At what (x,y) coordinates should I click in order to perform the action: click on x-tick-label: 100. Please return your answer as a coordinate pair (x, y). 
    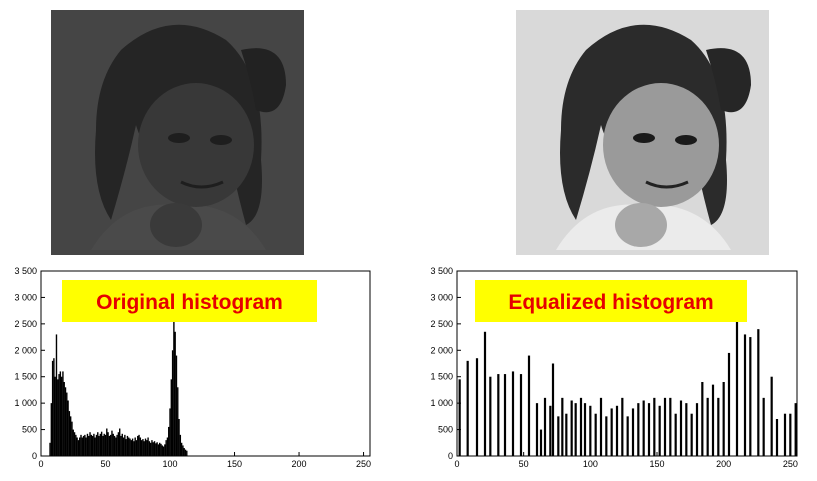
    Looking at the image, I should click on (170, 464).